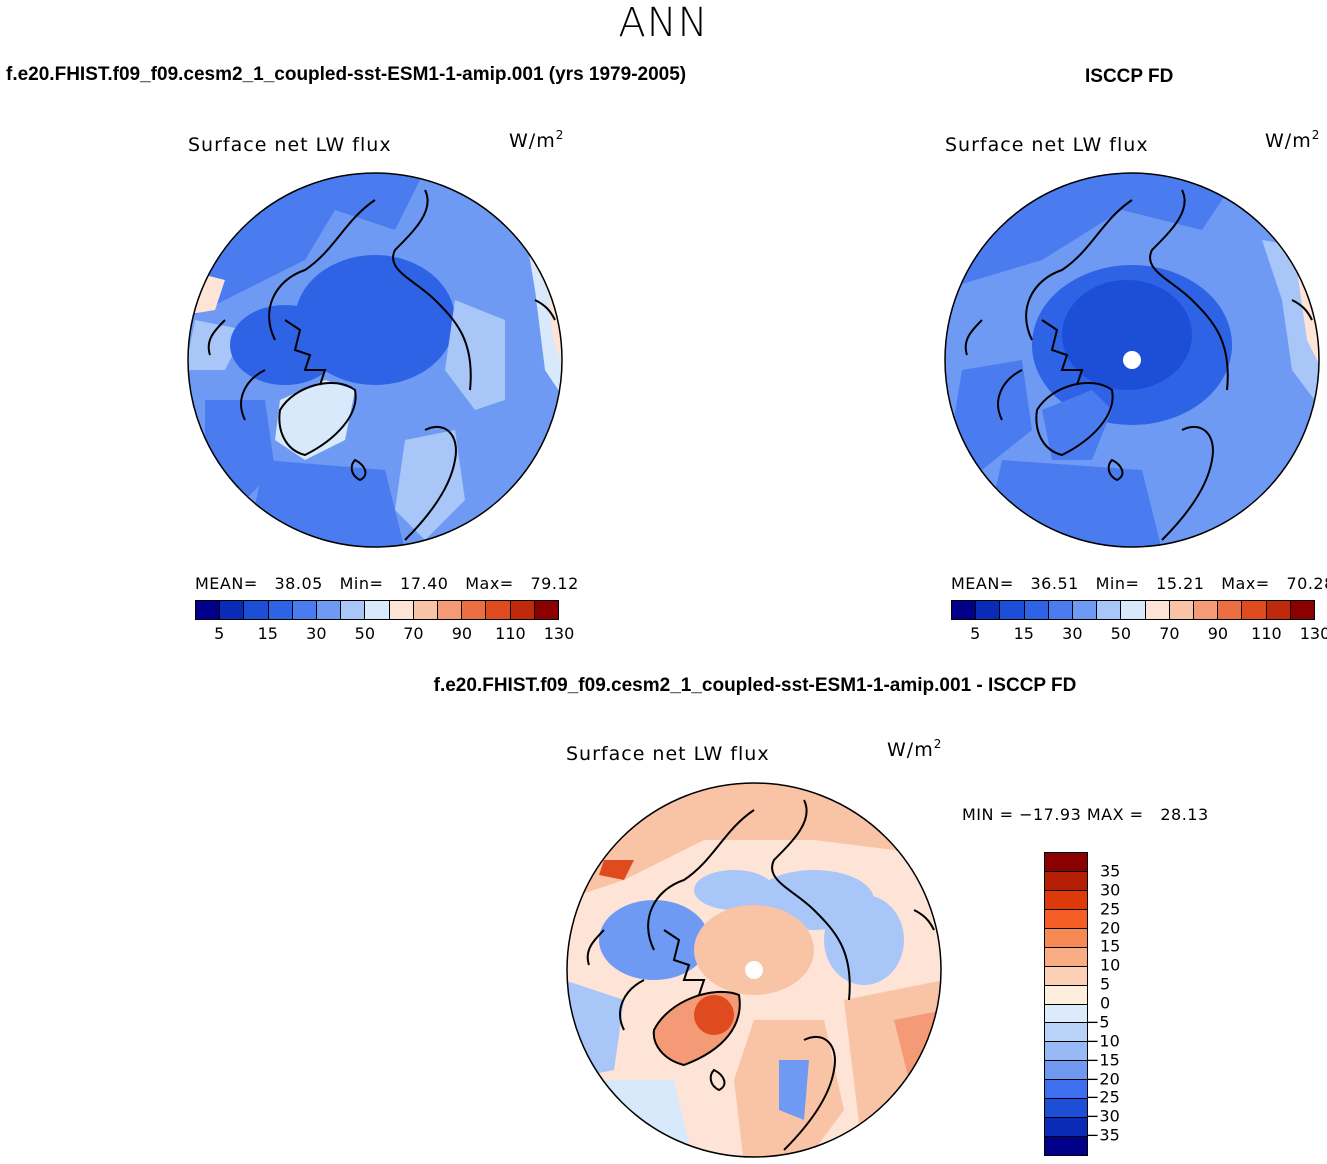  I want to click on panel3-colorbar-tick-label: −10, so click(1103, 1041).